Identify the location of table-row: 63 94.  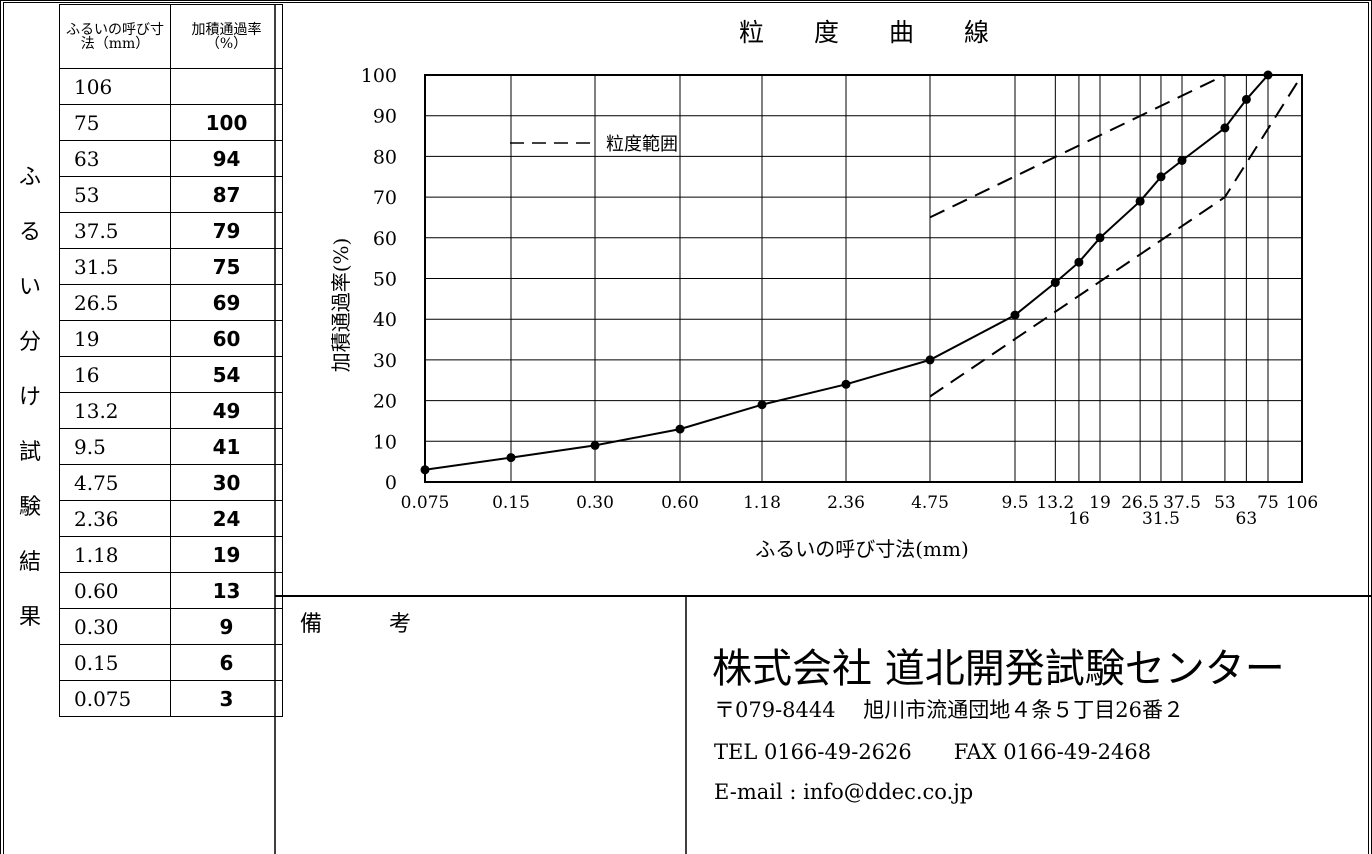
(171, 158).